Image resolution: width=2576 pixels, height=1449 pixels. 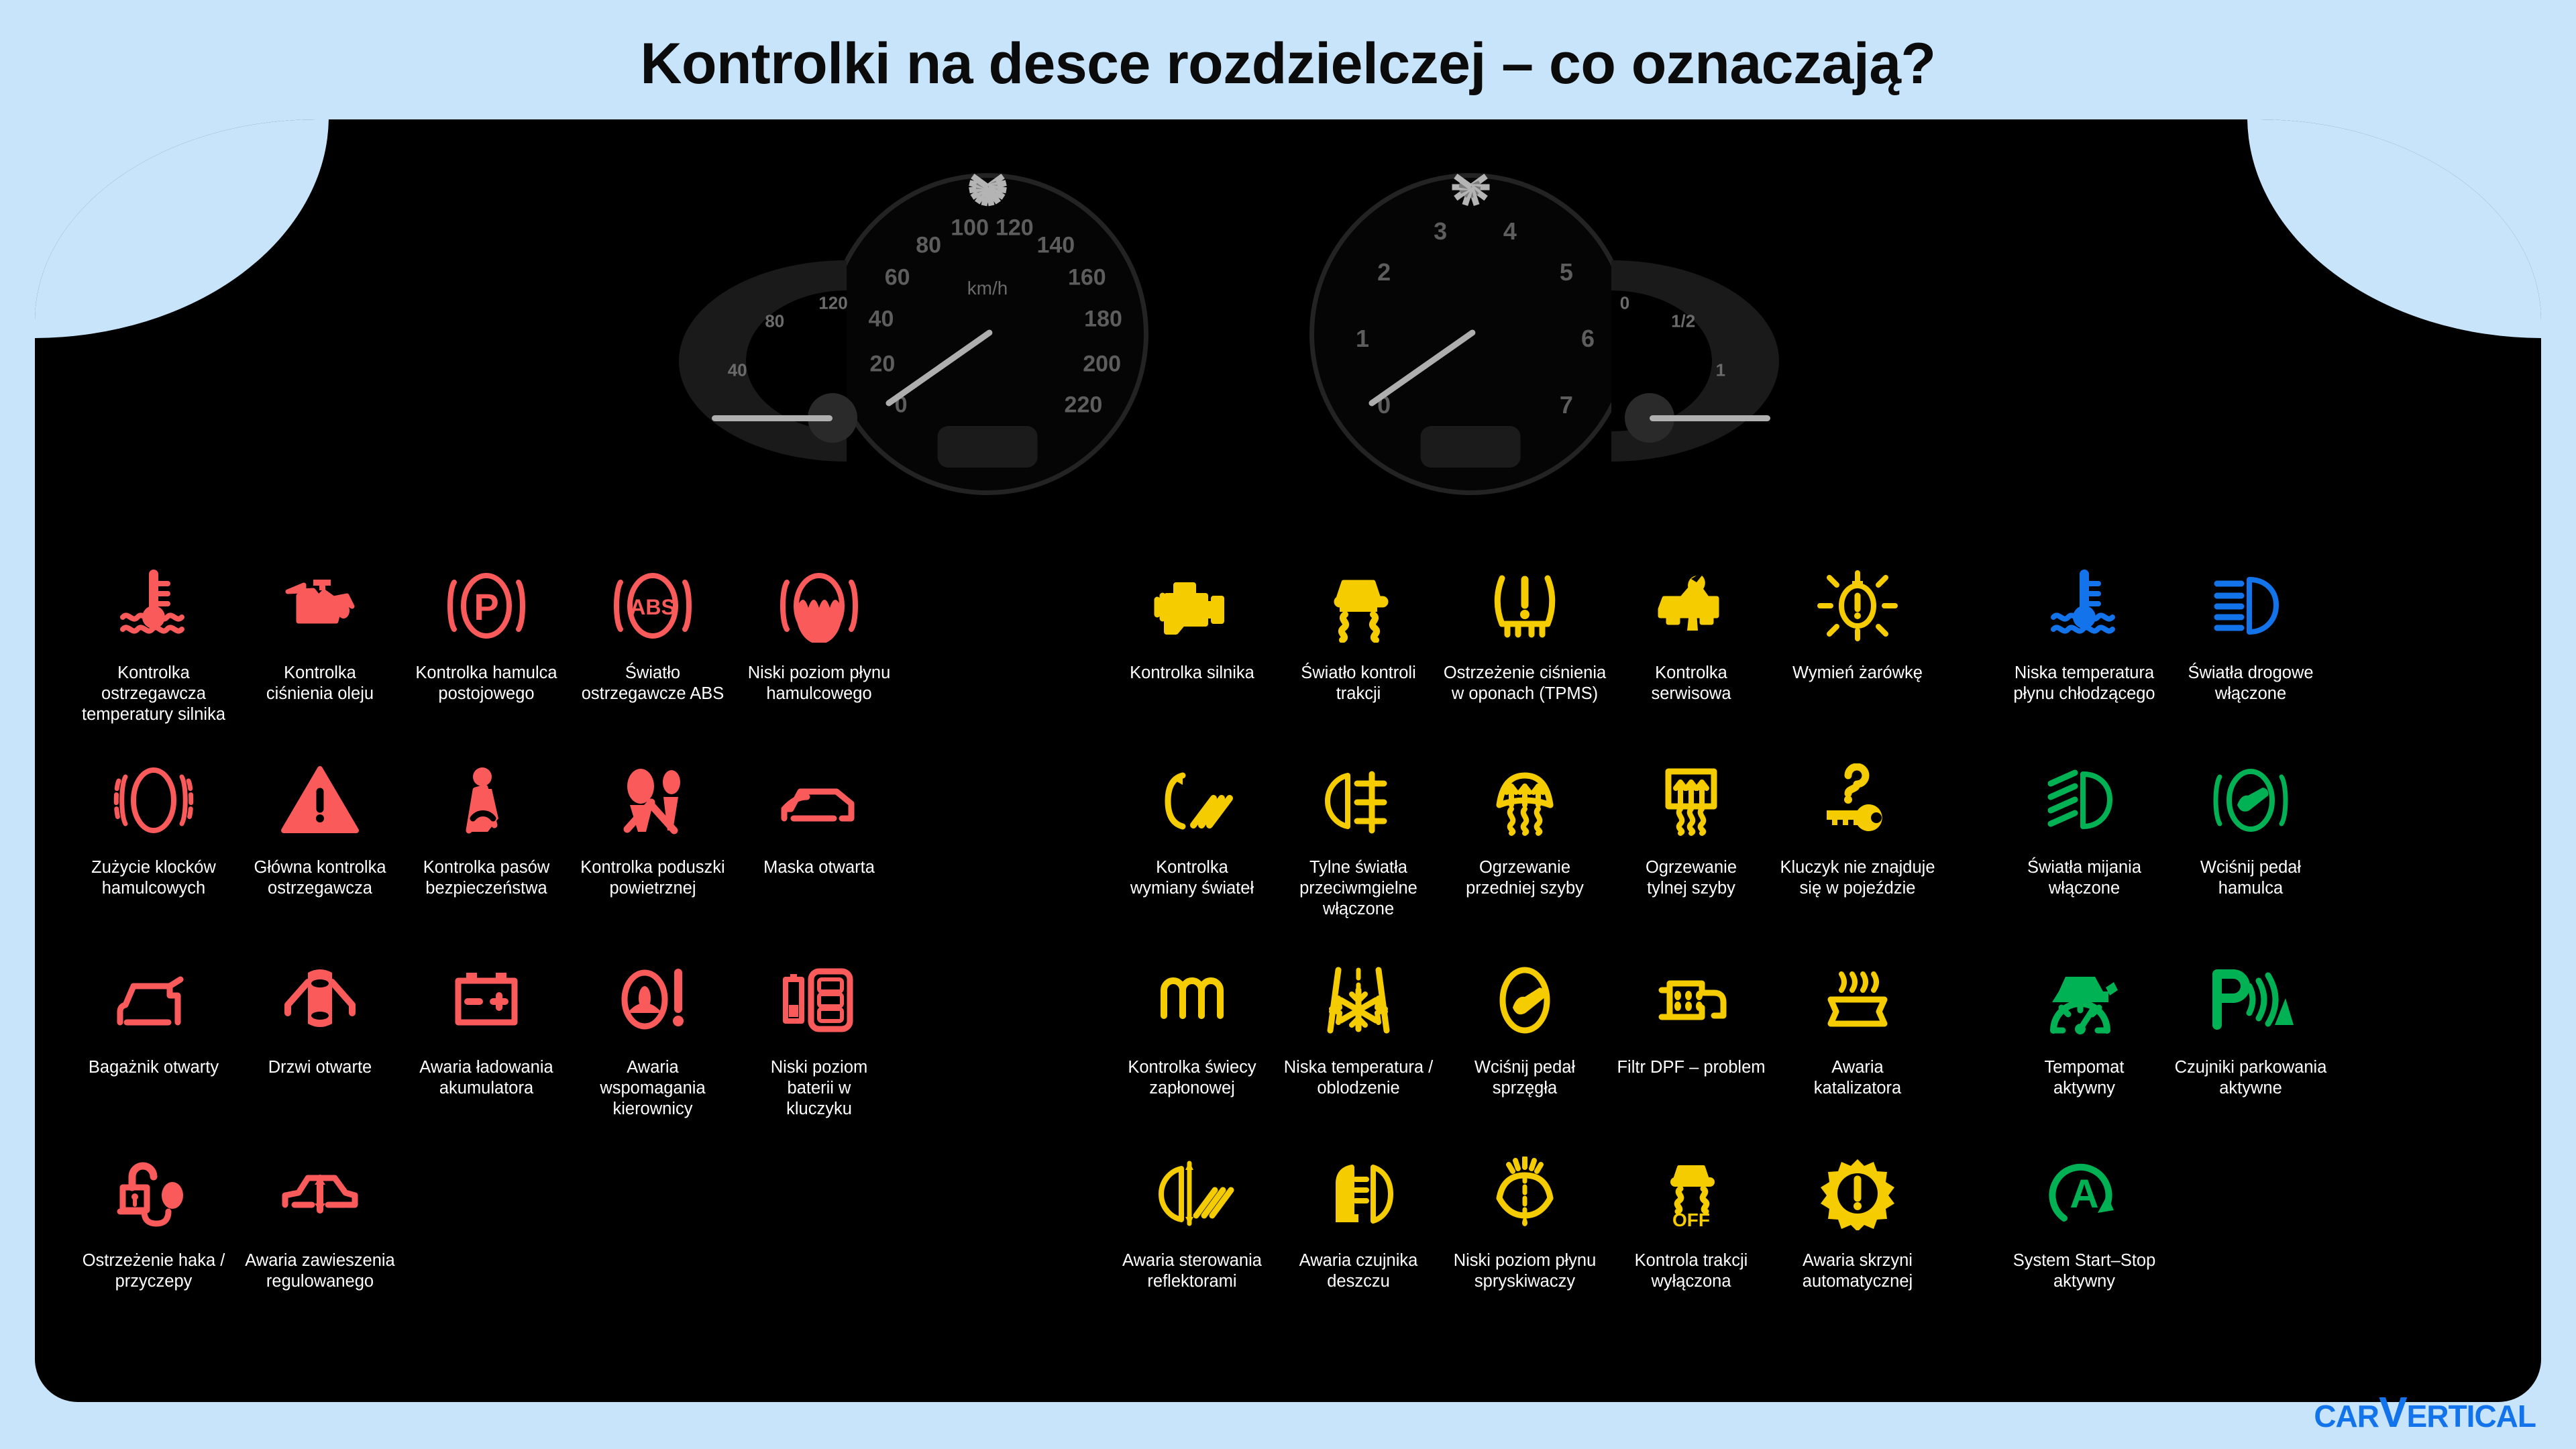 I want to click on warning-light-label: Główna kontrolka ostrzegawcza, so click(x=320, y=878).